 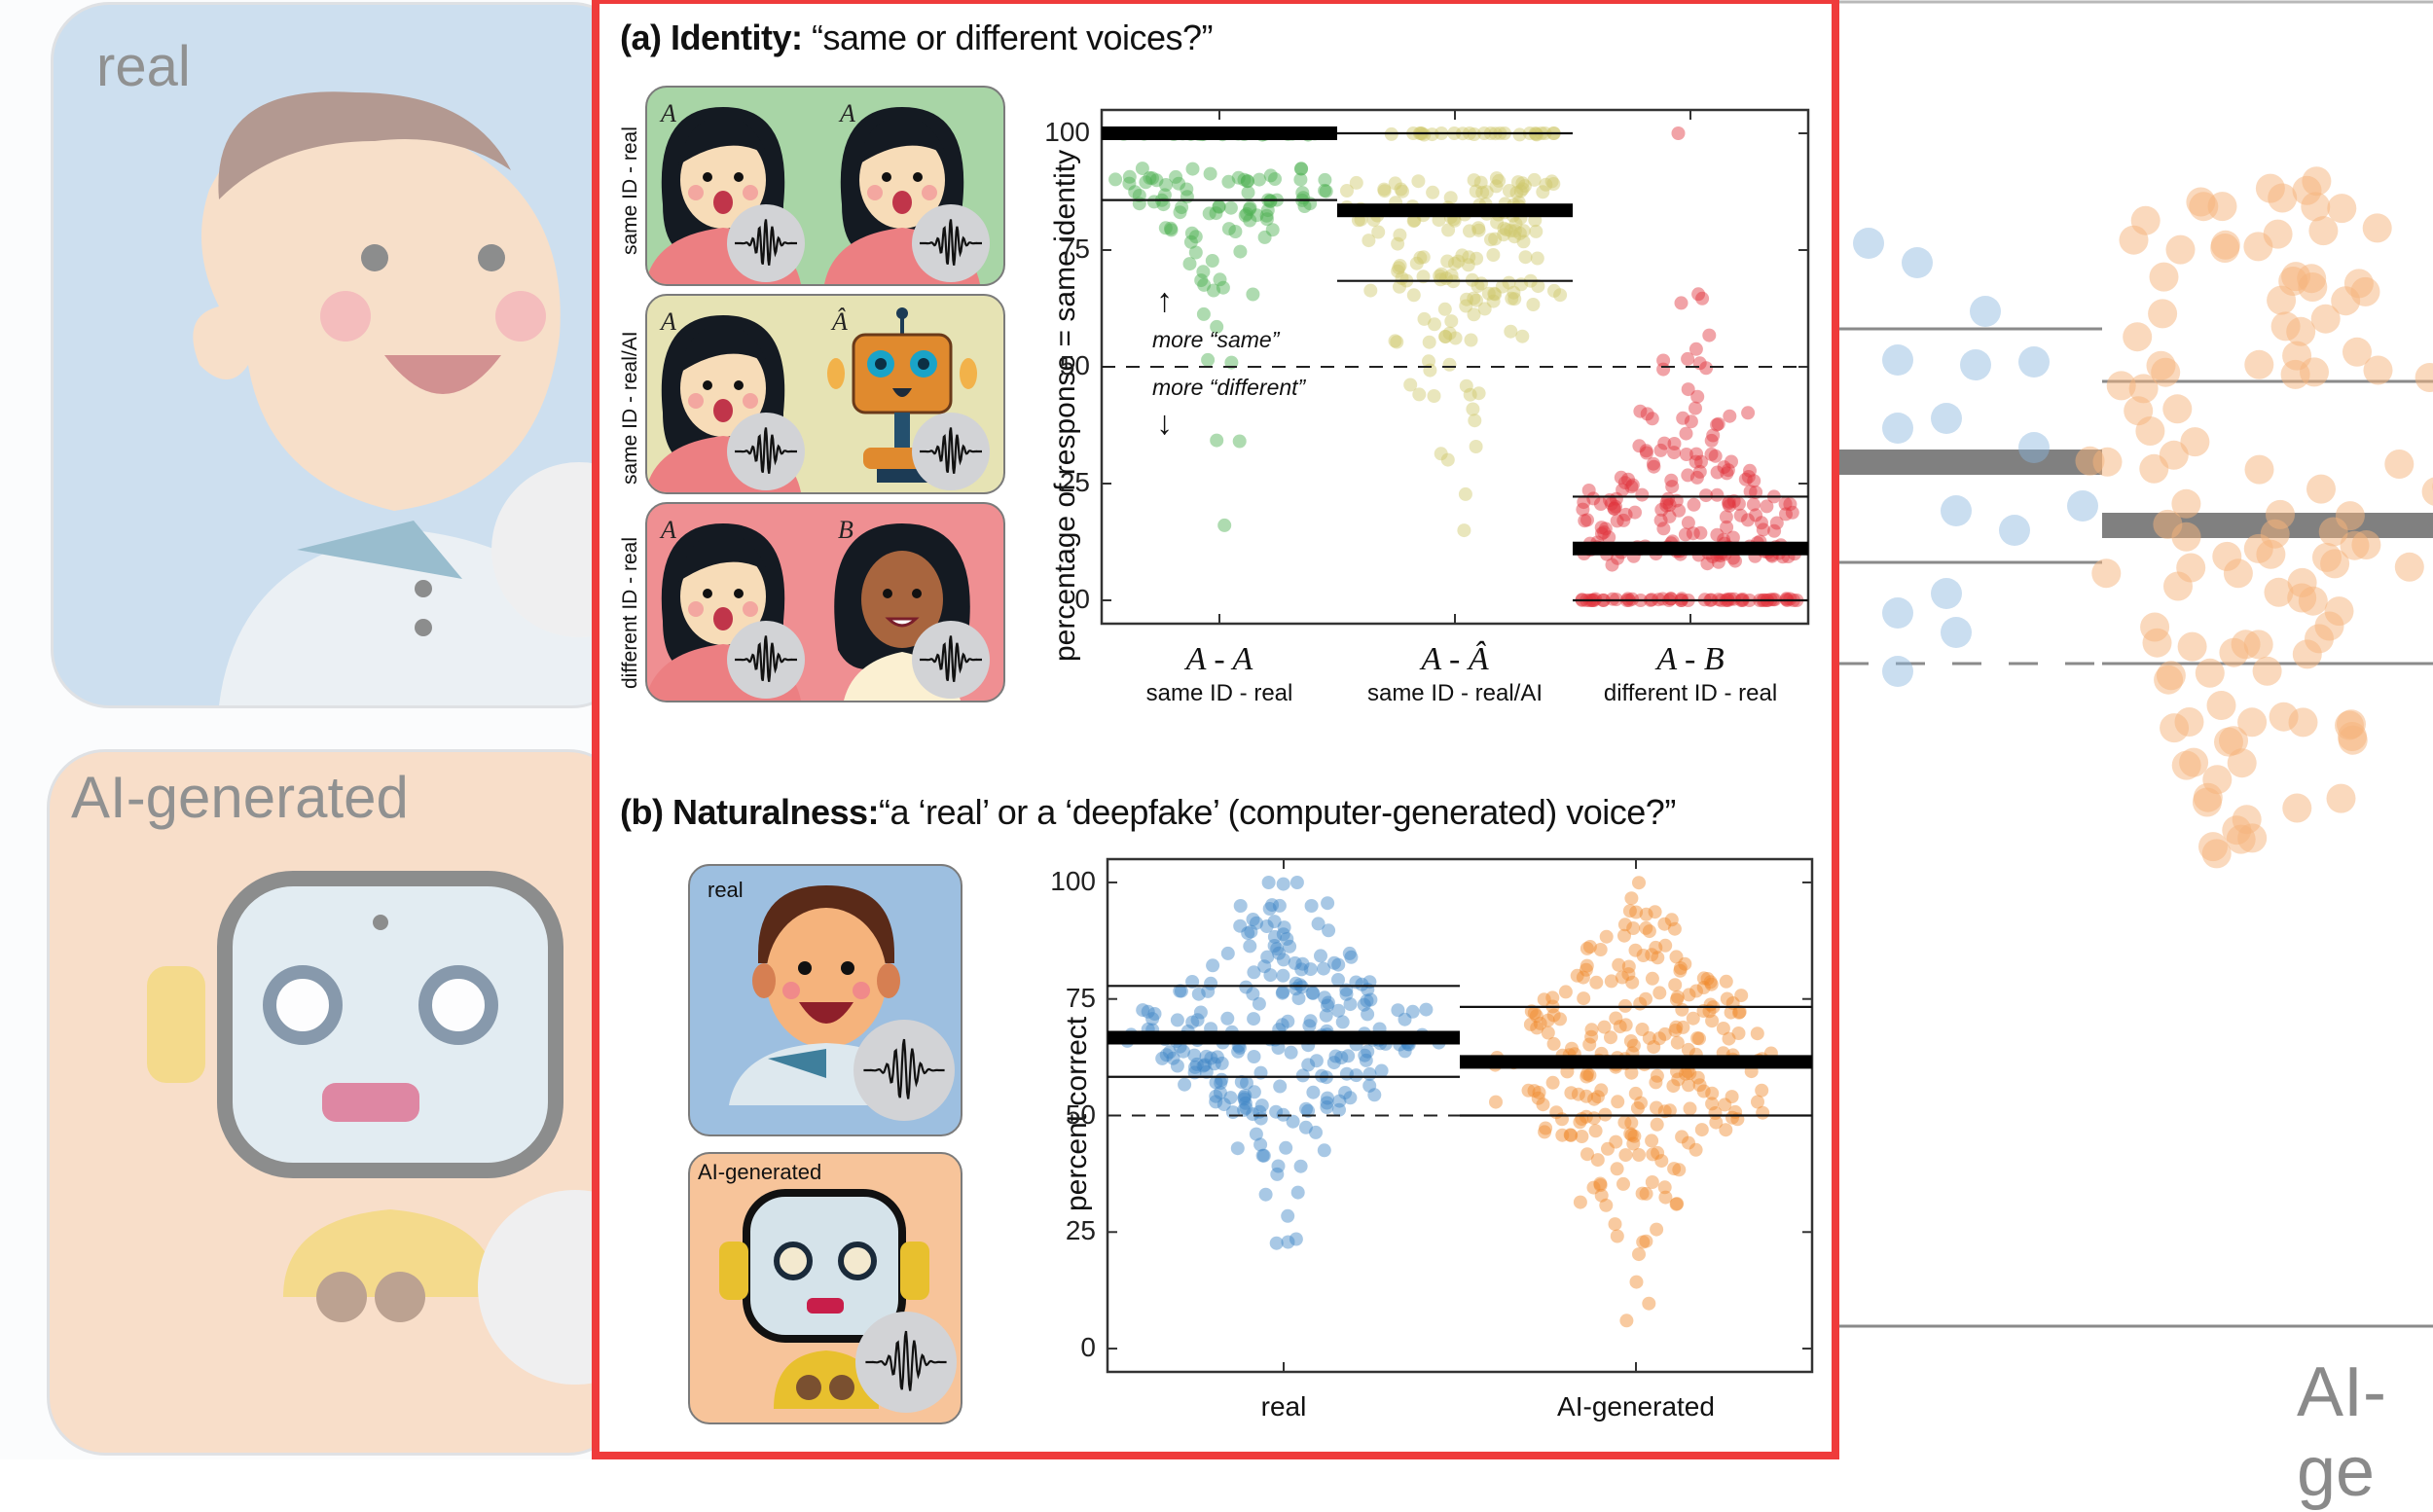 What do you see at coordinates (1454, 693) in the screenshot?
I see `x-category-name: same ID - real/AI` at bounding box center [1454, 693].